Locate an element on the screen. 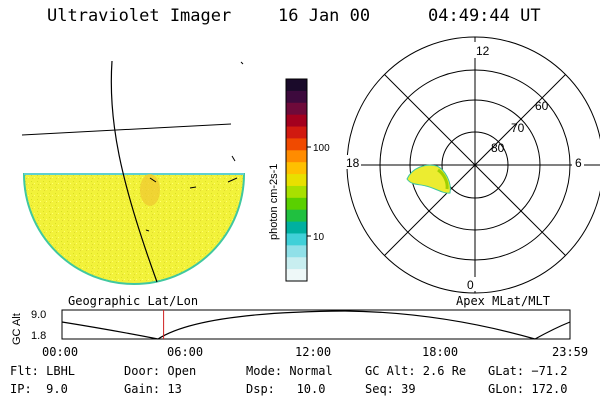 This screenshot has width=600, height=400. gc-alt-curve is located at coordinates (316, 325).